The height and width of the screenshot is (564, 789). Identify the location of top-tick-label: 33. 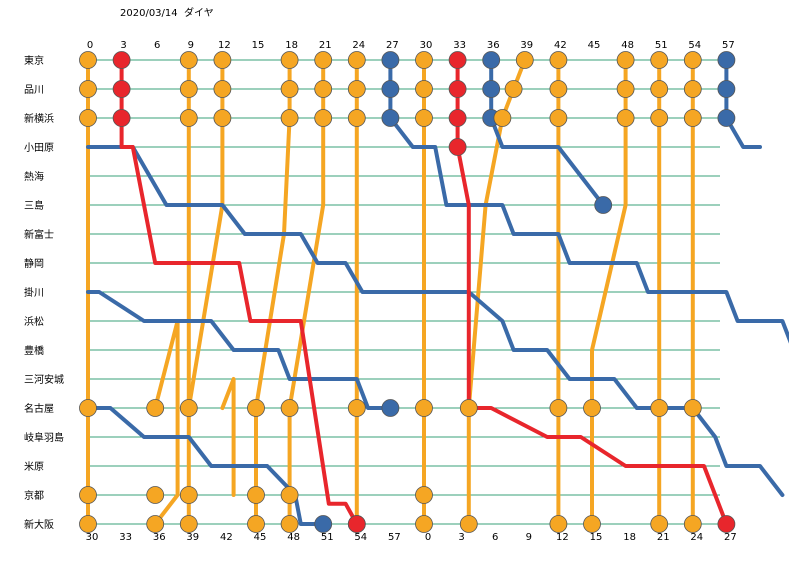
(459, 45).